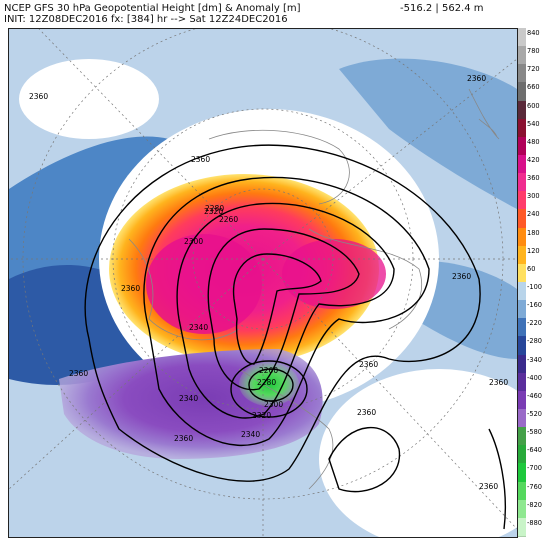  Describe the element at coordinates (534, 468) in the screenshot. I see `legend-label: -700` at that location.